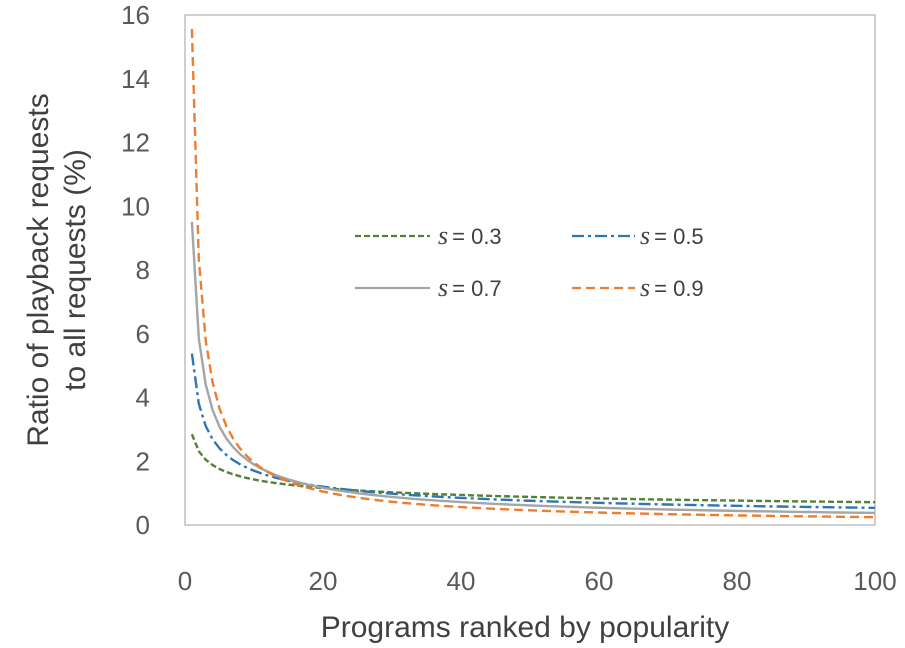 This screenshot has width=905, height=648. Describe the element at coordinates (461, 581) in the screenshot. I see `x-tick-label: 40` at that location.